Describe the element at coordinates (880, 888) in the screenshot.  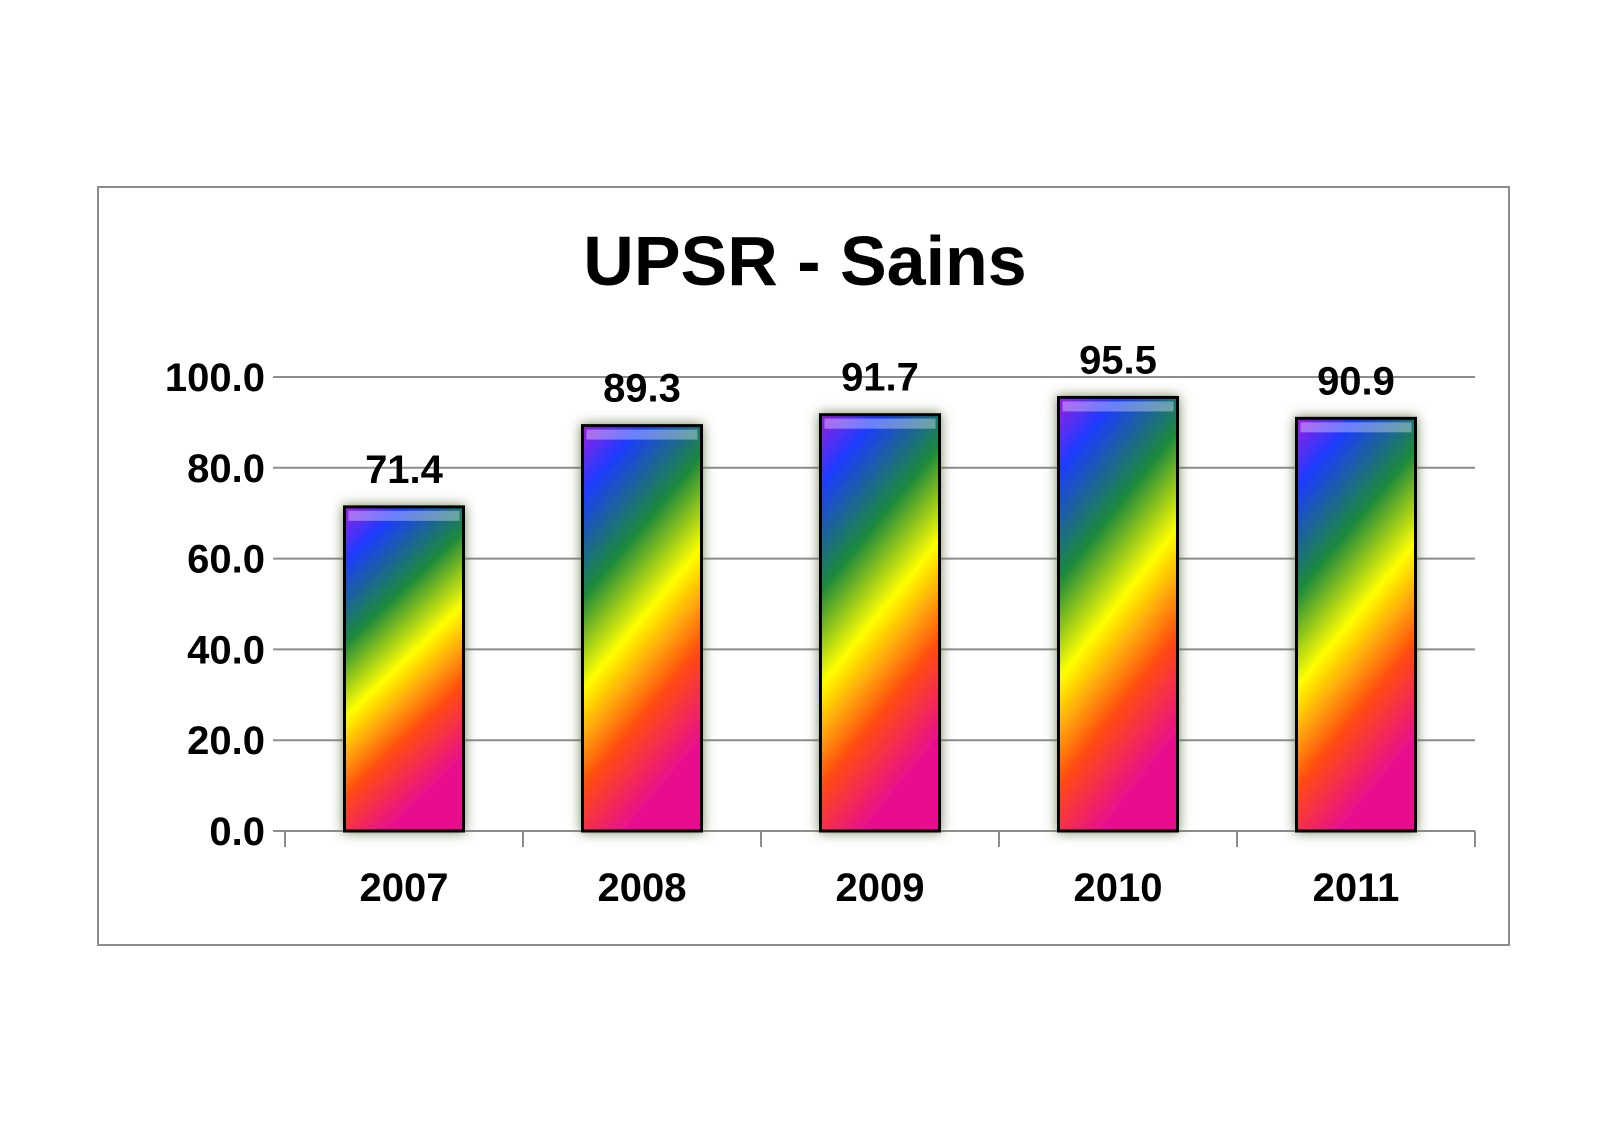
I see `x-tick-label: 2009` at that location.